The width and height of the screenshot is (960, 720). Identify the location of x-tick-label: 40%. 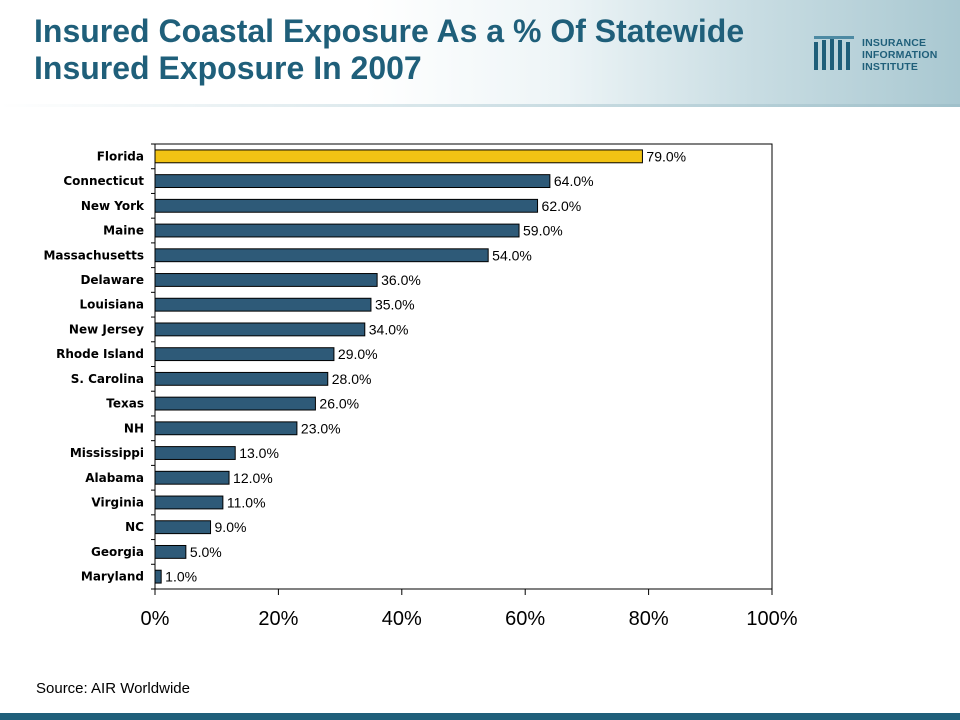
(402, 619).